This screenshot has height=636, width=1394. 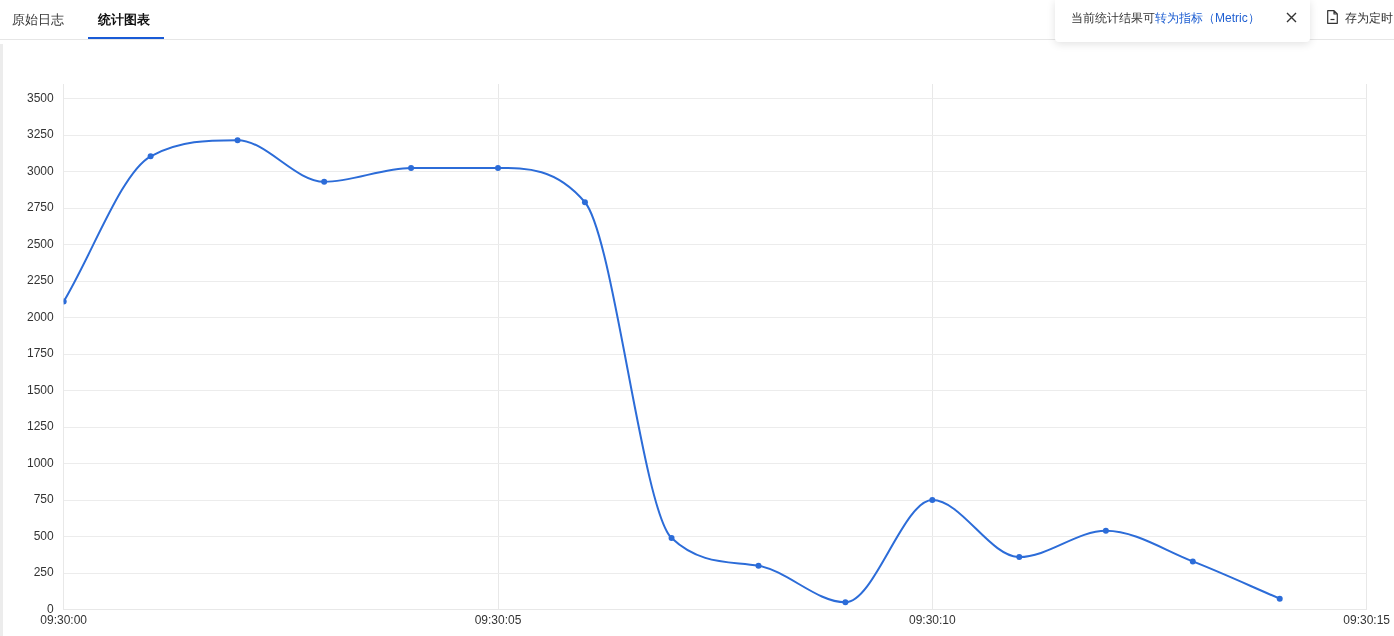 What do you see at coordinates (1369, 18) in the screenshot?
I see `text: 存为定时` at bounding box center [1369, 18].